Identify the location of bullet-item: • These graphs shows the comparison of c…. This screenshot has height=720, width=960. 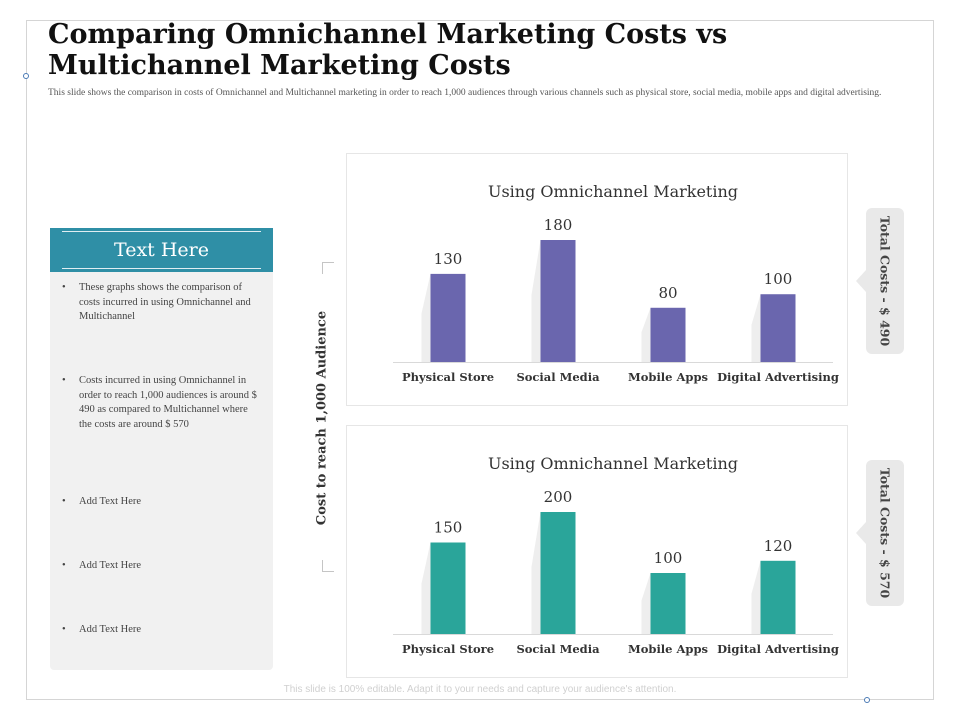
(162, 303).